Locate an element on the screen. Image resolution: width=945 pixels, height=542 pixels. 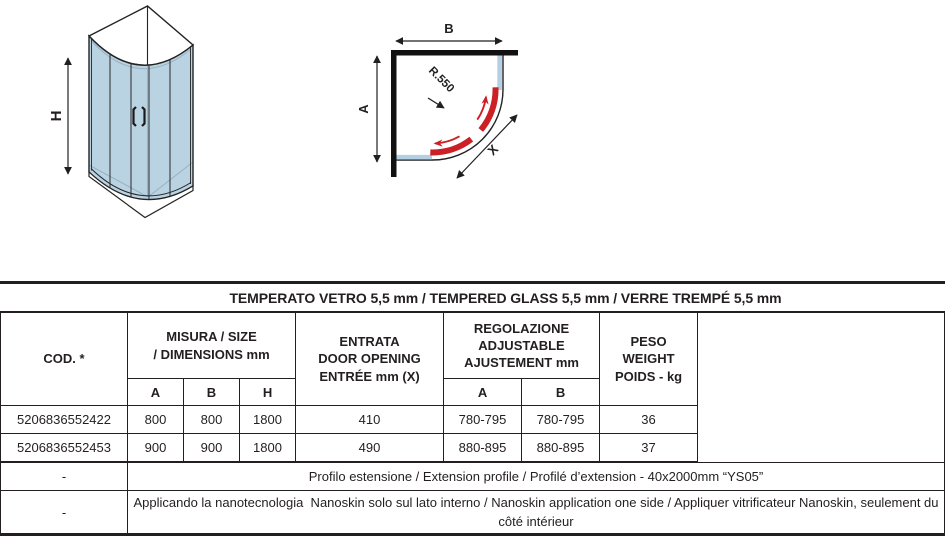
row-0-h: 1800 is located at coordinates (267, 419).